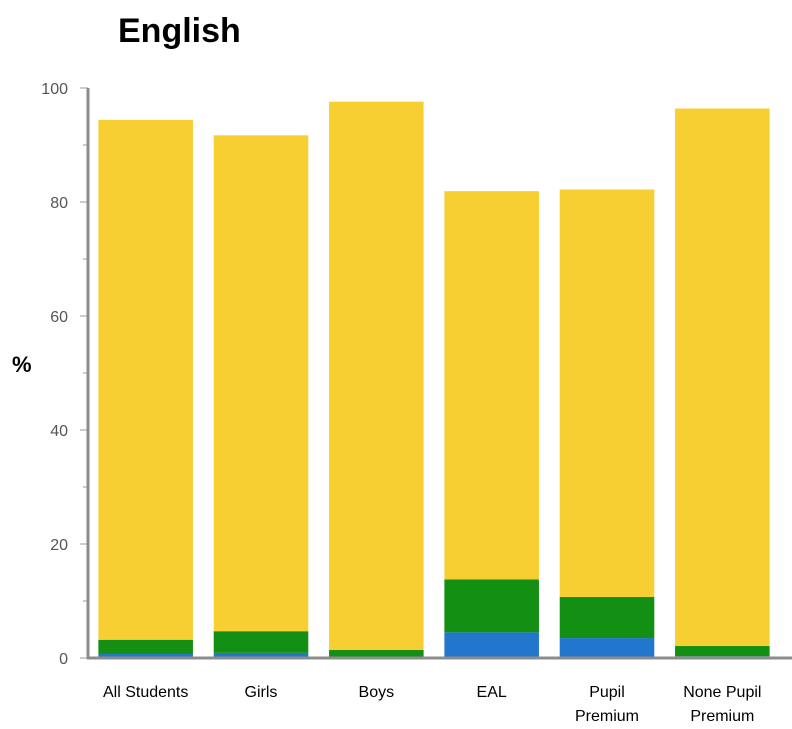 Image resolution: width=792 pixels, height=729 pixels. I want to click on y-tick-label: 20, so click(59, 545).